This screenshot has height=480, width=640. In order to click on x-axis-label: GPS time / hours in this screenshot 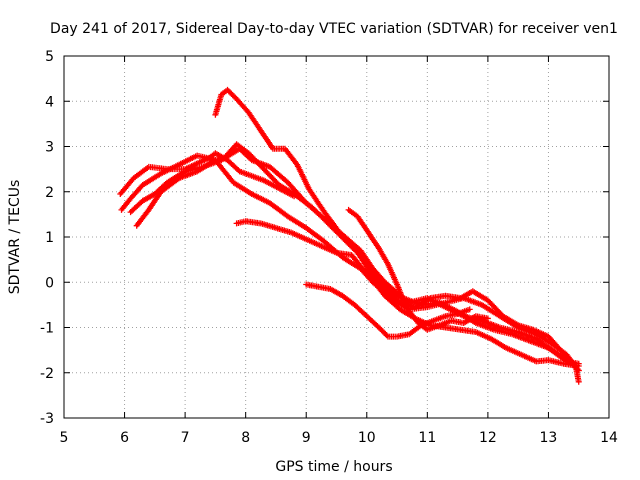, I will do `click(333, 467)`.